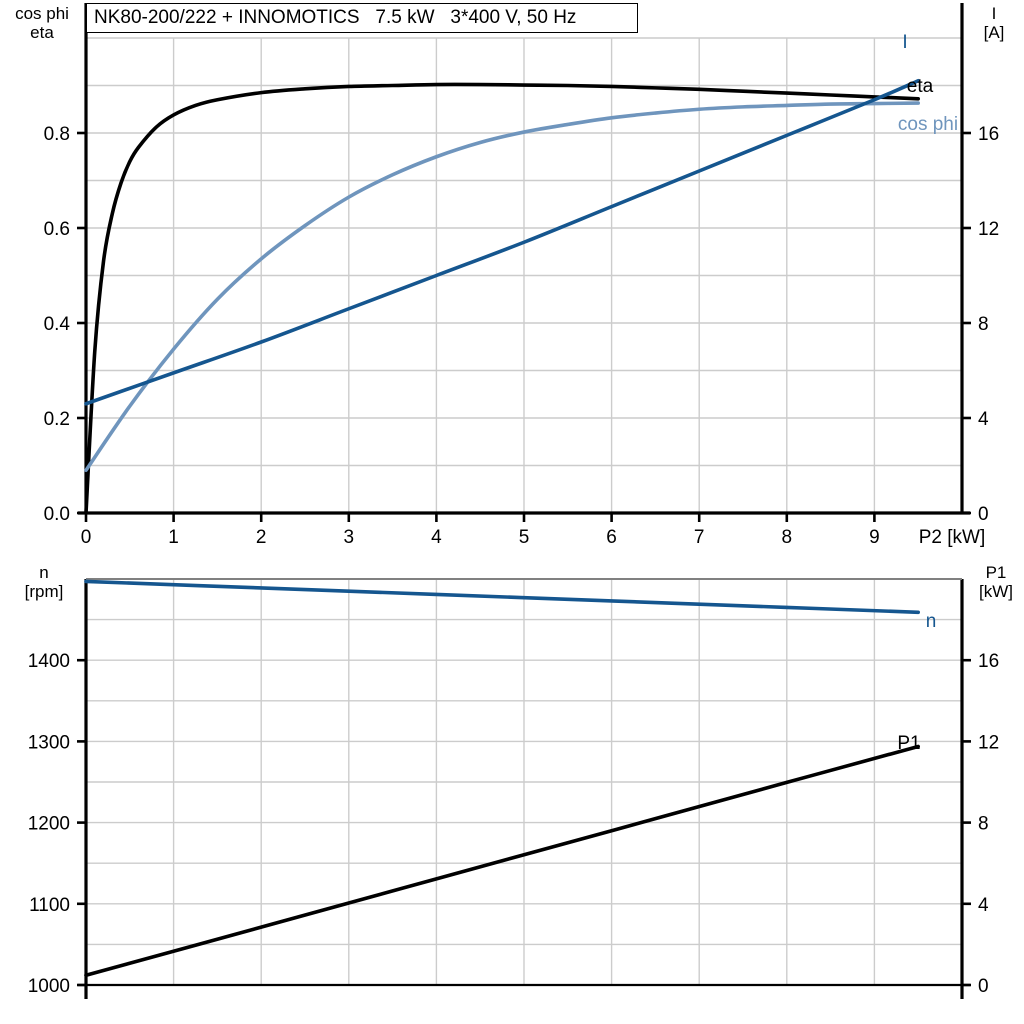 This screenshot has width=1024, height=1024. What do you see at coordinates (57, 134) in the screenshot?
I see `top-left-tick-label: 0.8` at bounding box center [57, 134].